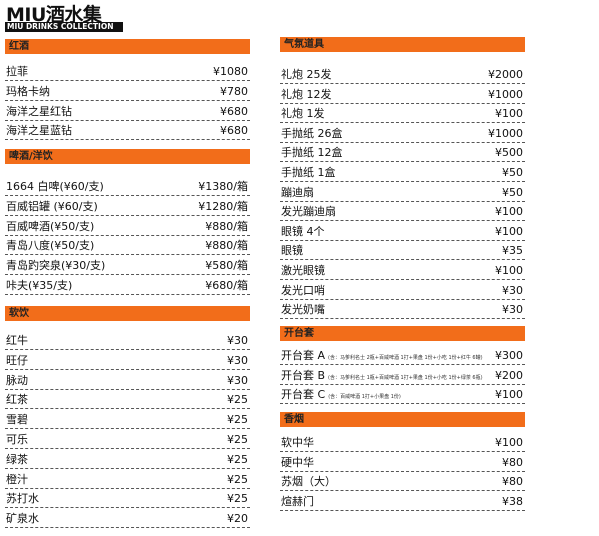 The image size is (599, 536). I want to click on item-name: 开台套 C (含：百威啤酒 1打+小果盘 1份), so click(341, 396).